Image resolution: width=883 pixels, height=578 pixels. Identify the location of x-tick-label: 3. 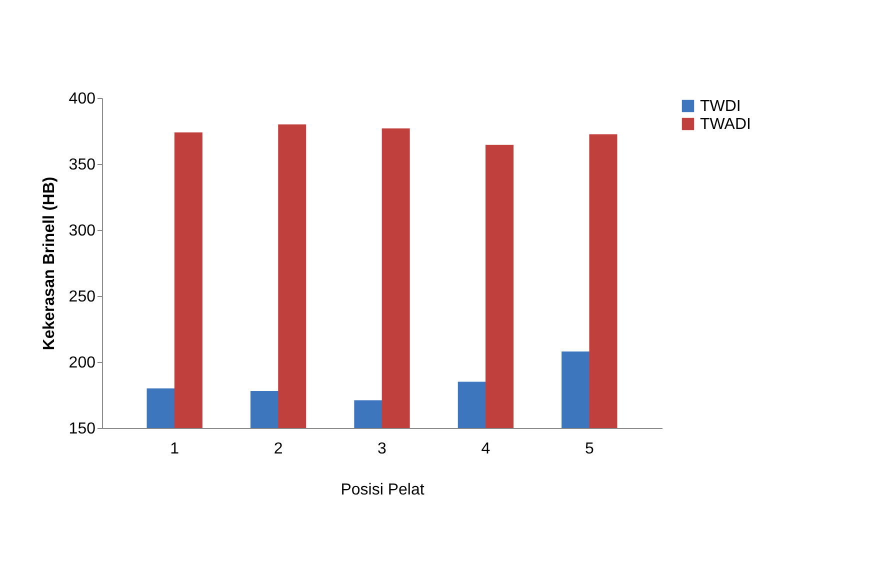
(382, 449).